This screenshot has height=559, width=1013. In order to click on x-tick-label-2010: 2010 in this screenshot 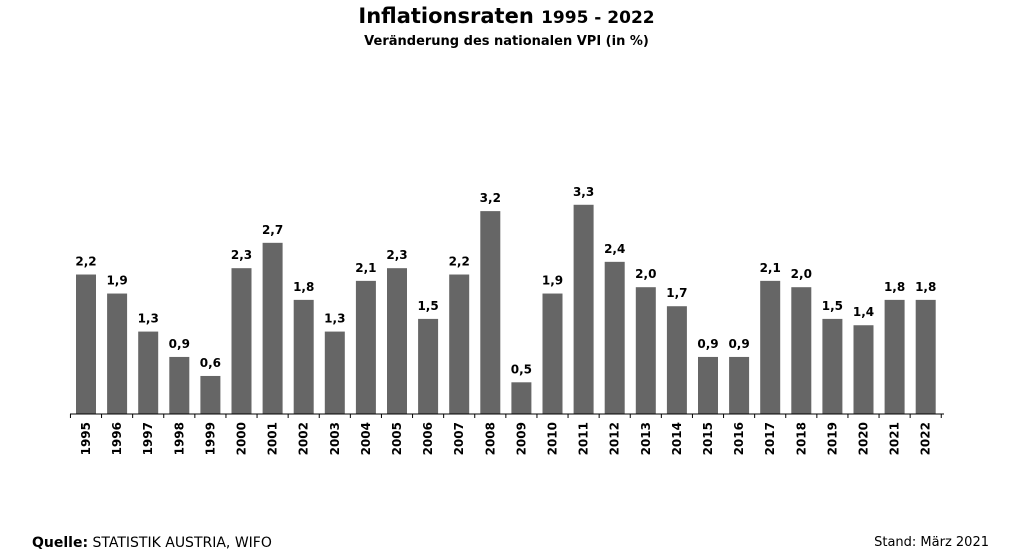, I will do `click(553, 438)`.